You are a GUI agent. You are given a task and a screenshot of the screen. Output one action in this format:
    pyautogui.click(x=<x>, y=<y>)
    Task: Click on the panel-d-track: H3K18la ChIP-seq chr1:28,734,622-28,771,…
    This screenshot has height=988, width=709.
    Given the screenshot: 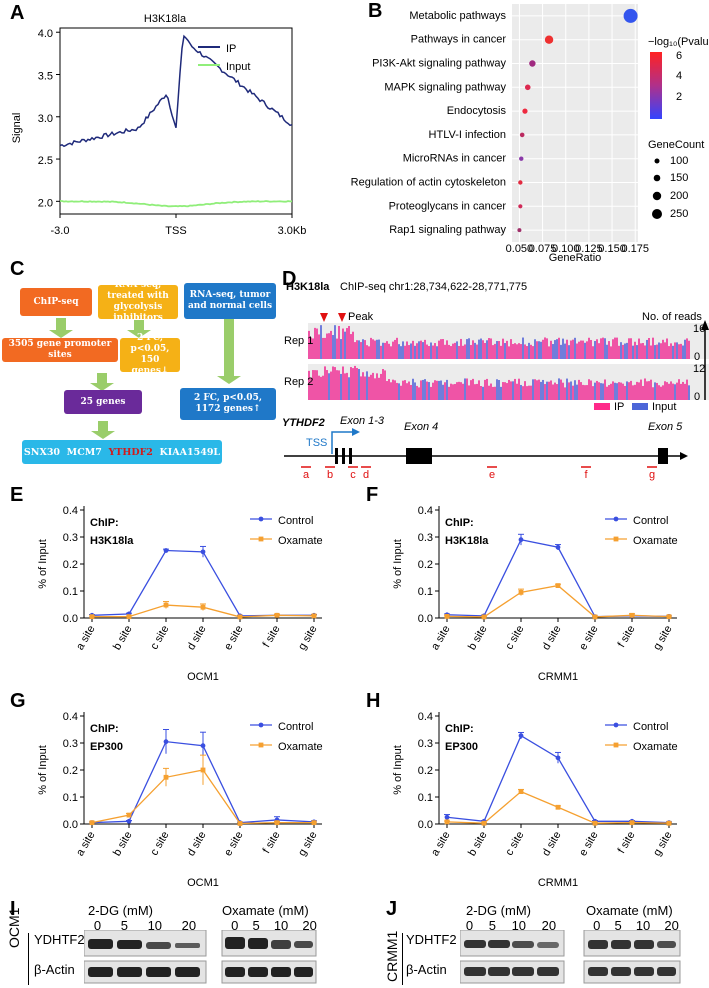 What is the action you would take?
    pyautogui.click(x=495, y=381)
    